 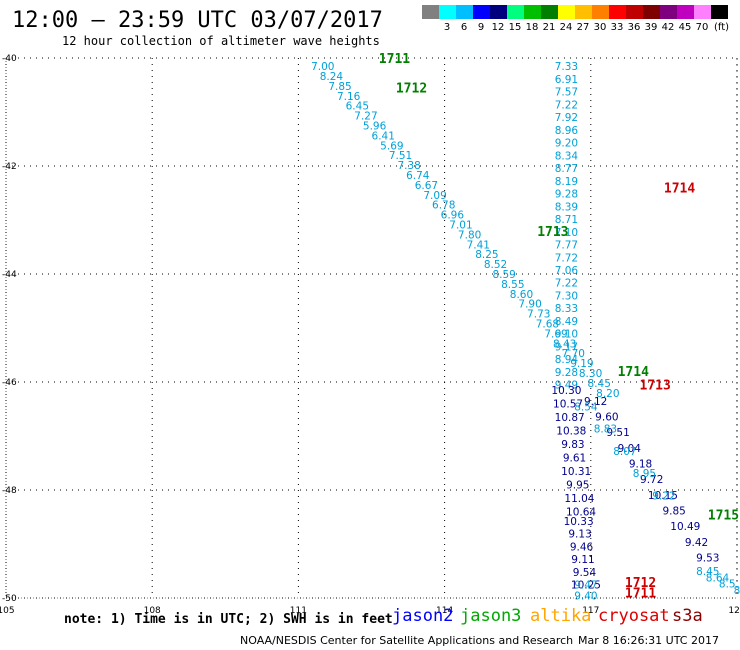 What do you see at coordinates (599, 384) in the screenshot?
I see `wave-height-label: 8.45` at bounding box center [599, 384].